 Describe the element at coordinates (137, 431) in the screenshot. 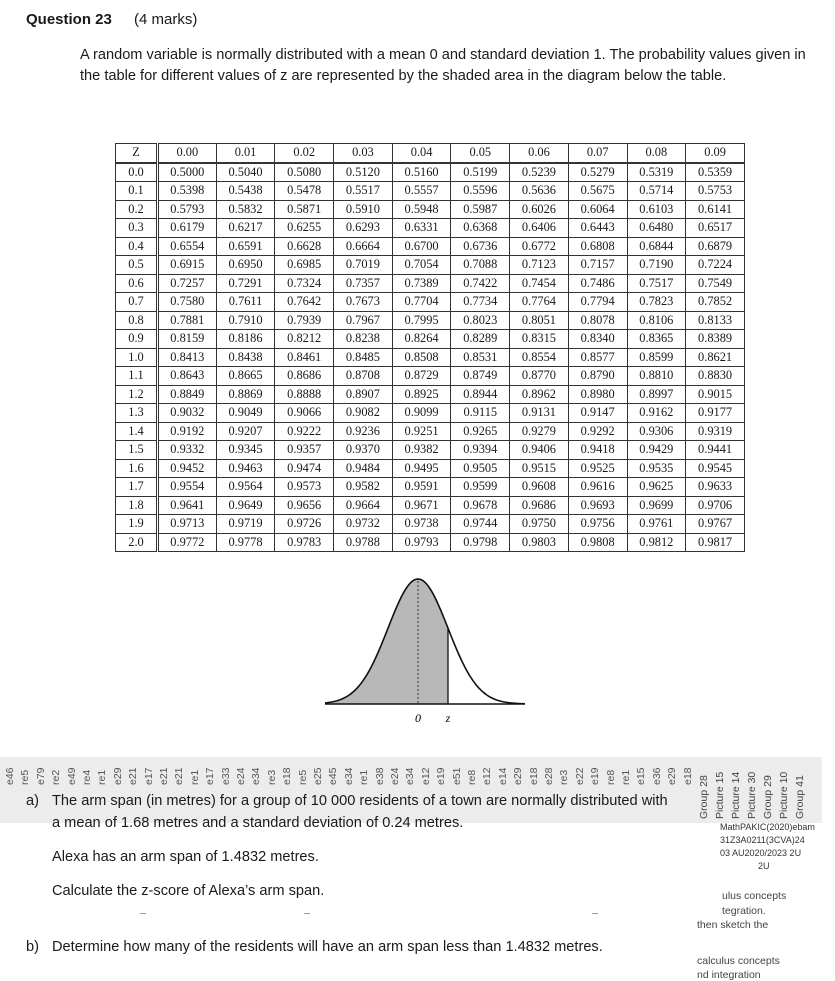

I see `z-row-label: 1.4` at that location.